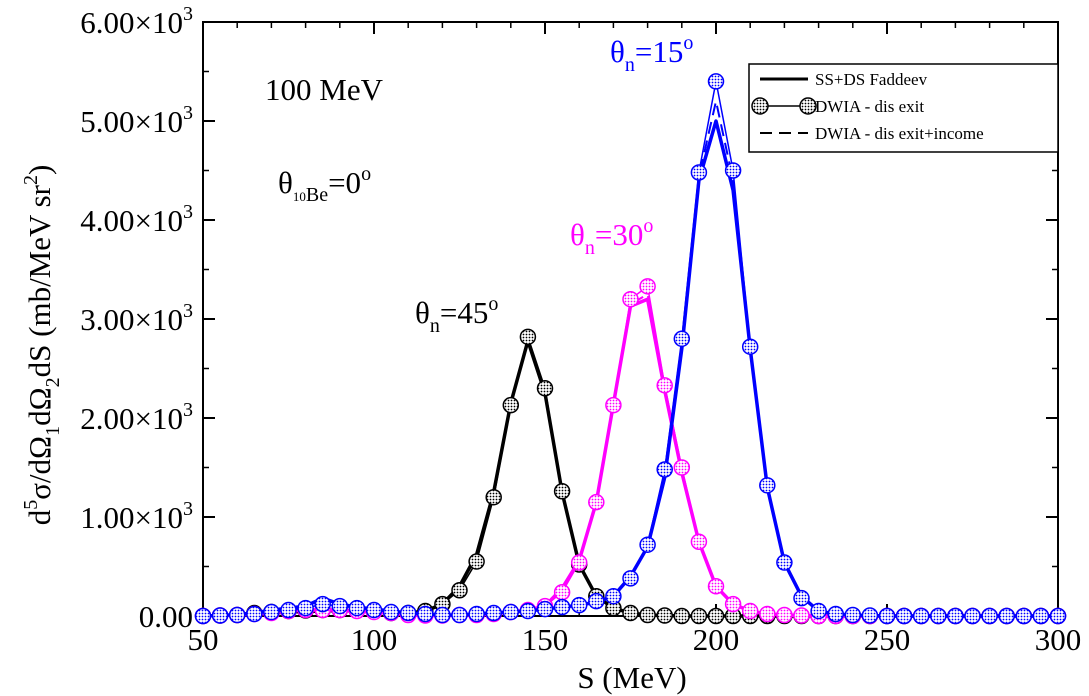 The width and height of the screenshot is (1089, 696). Describe the element at coordinates (374, 639) in the screenshot. I see `x-tick-label: 100` at that location.